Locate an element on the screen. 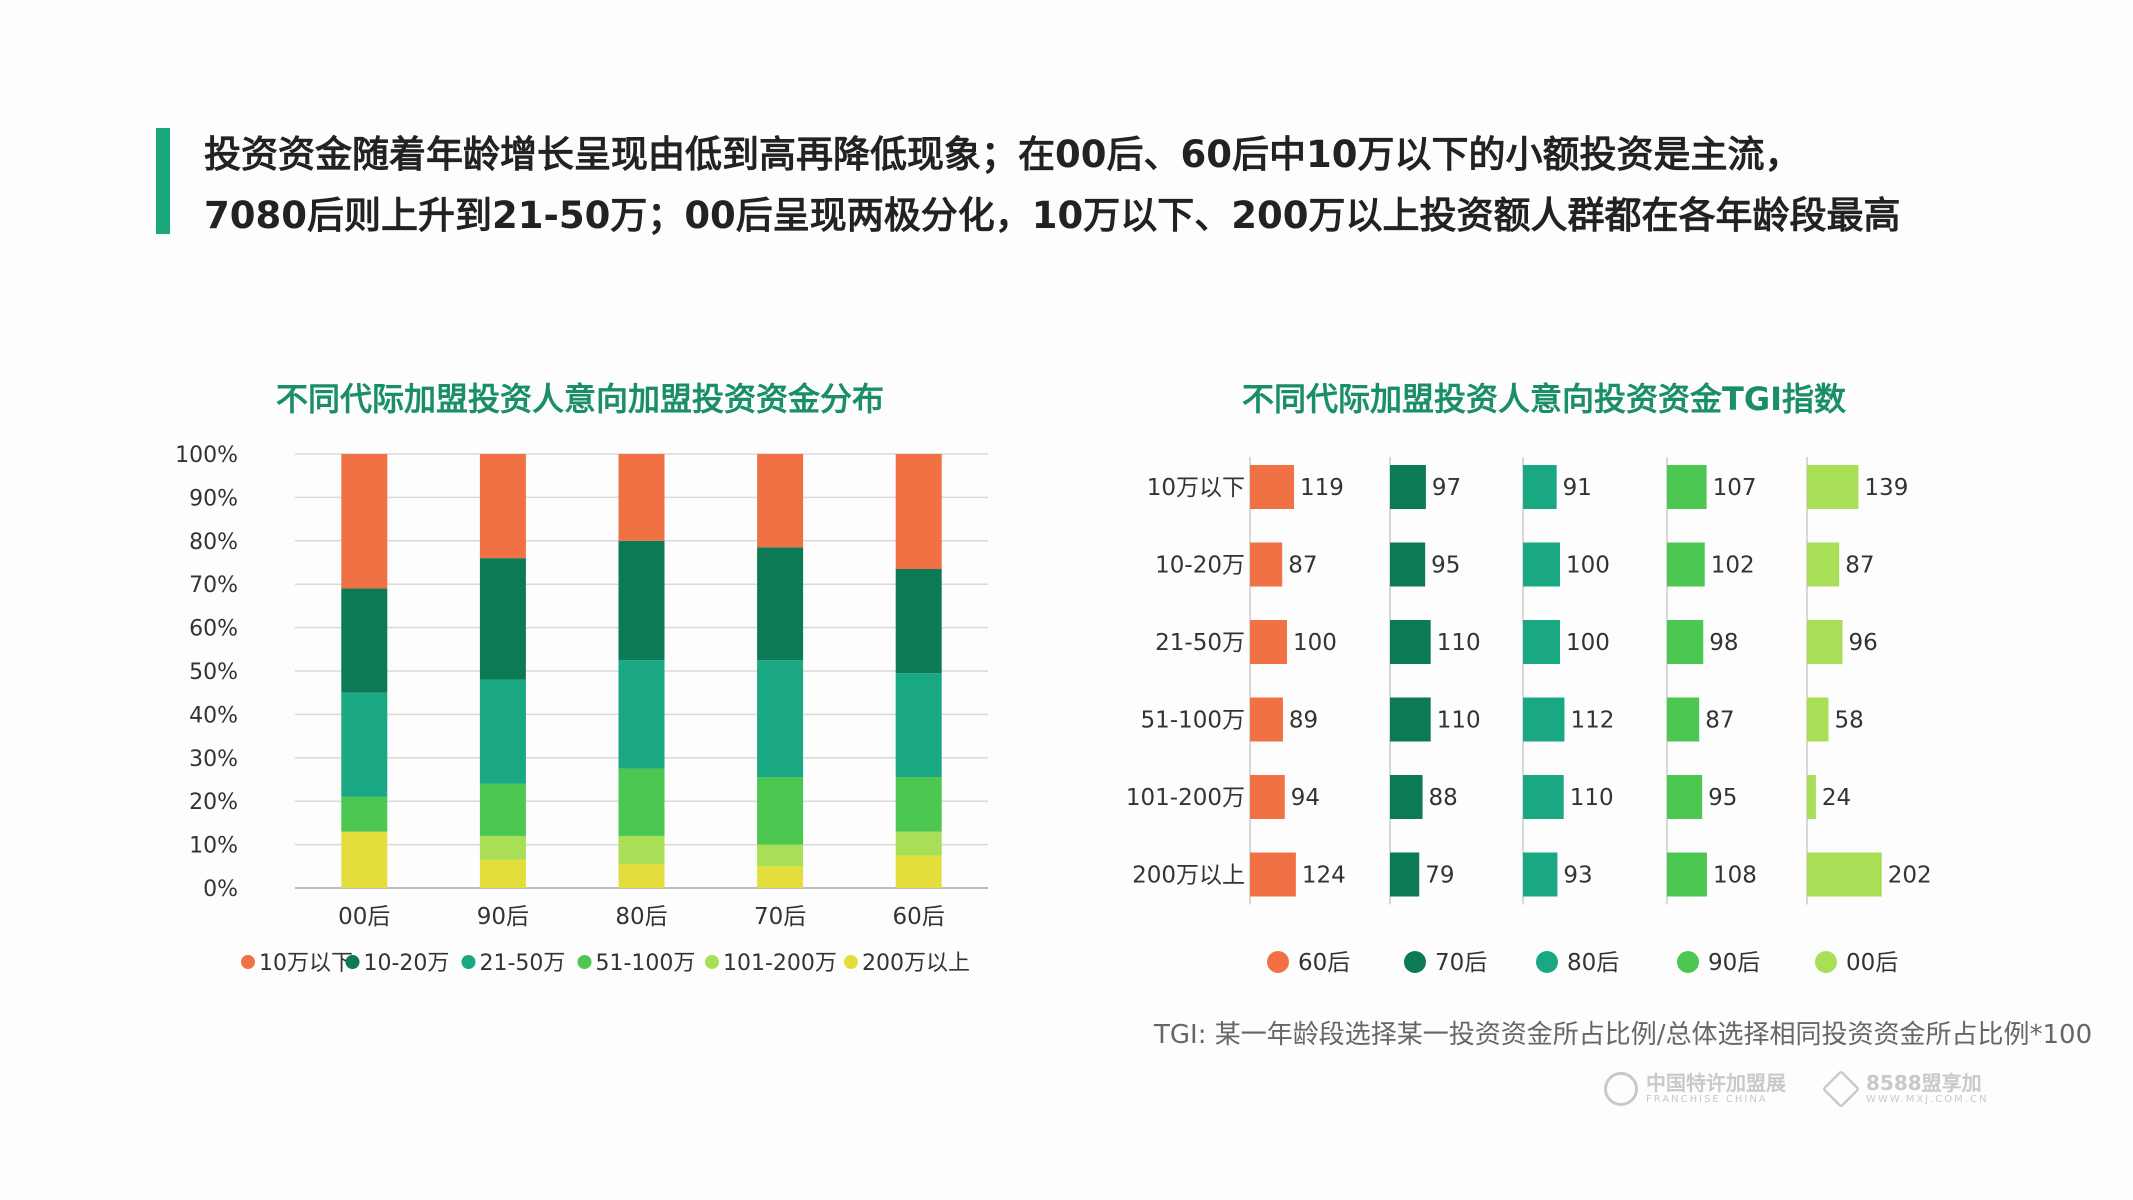 The image size is (2133, 1200). tgi-value-label: 94 is located at coordinates (1305, 798).